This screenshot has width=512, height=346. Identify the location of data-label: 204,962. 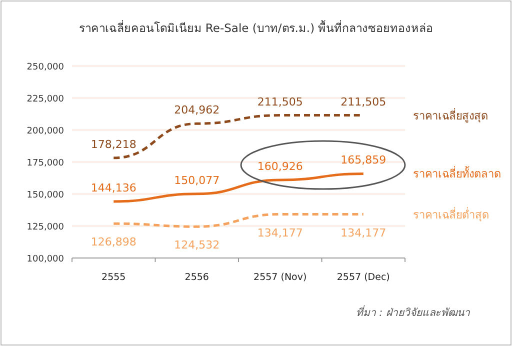
(197, 110).